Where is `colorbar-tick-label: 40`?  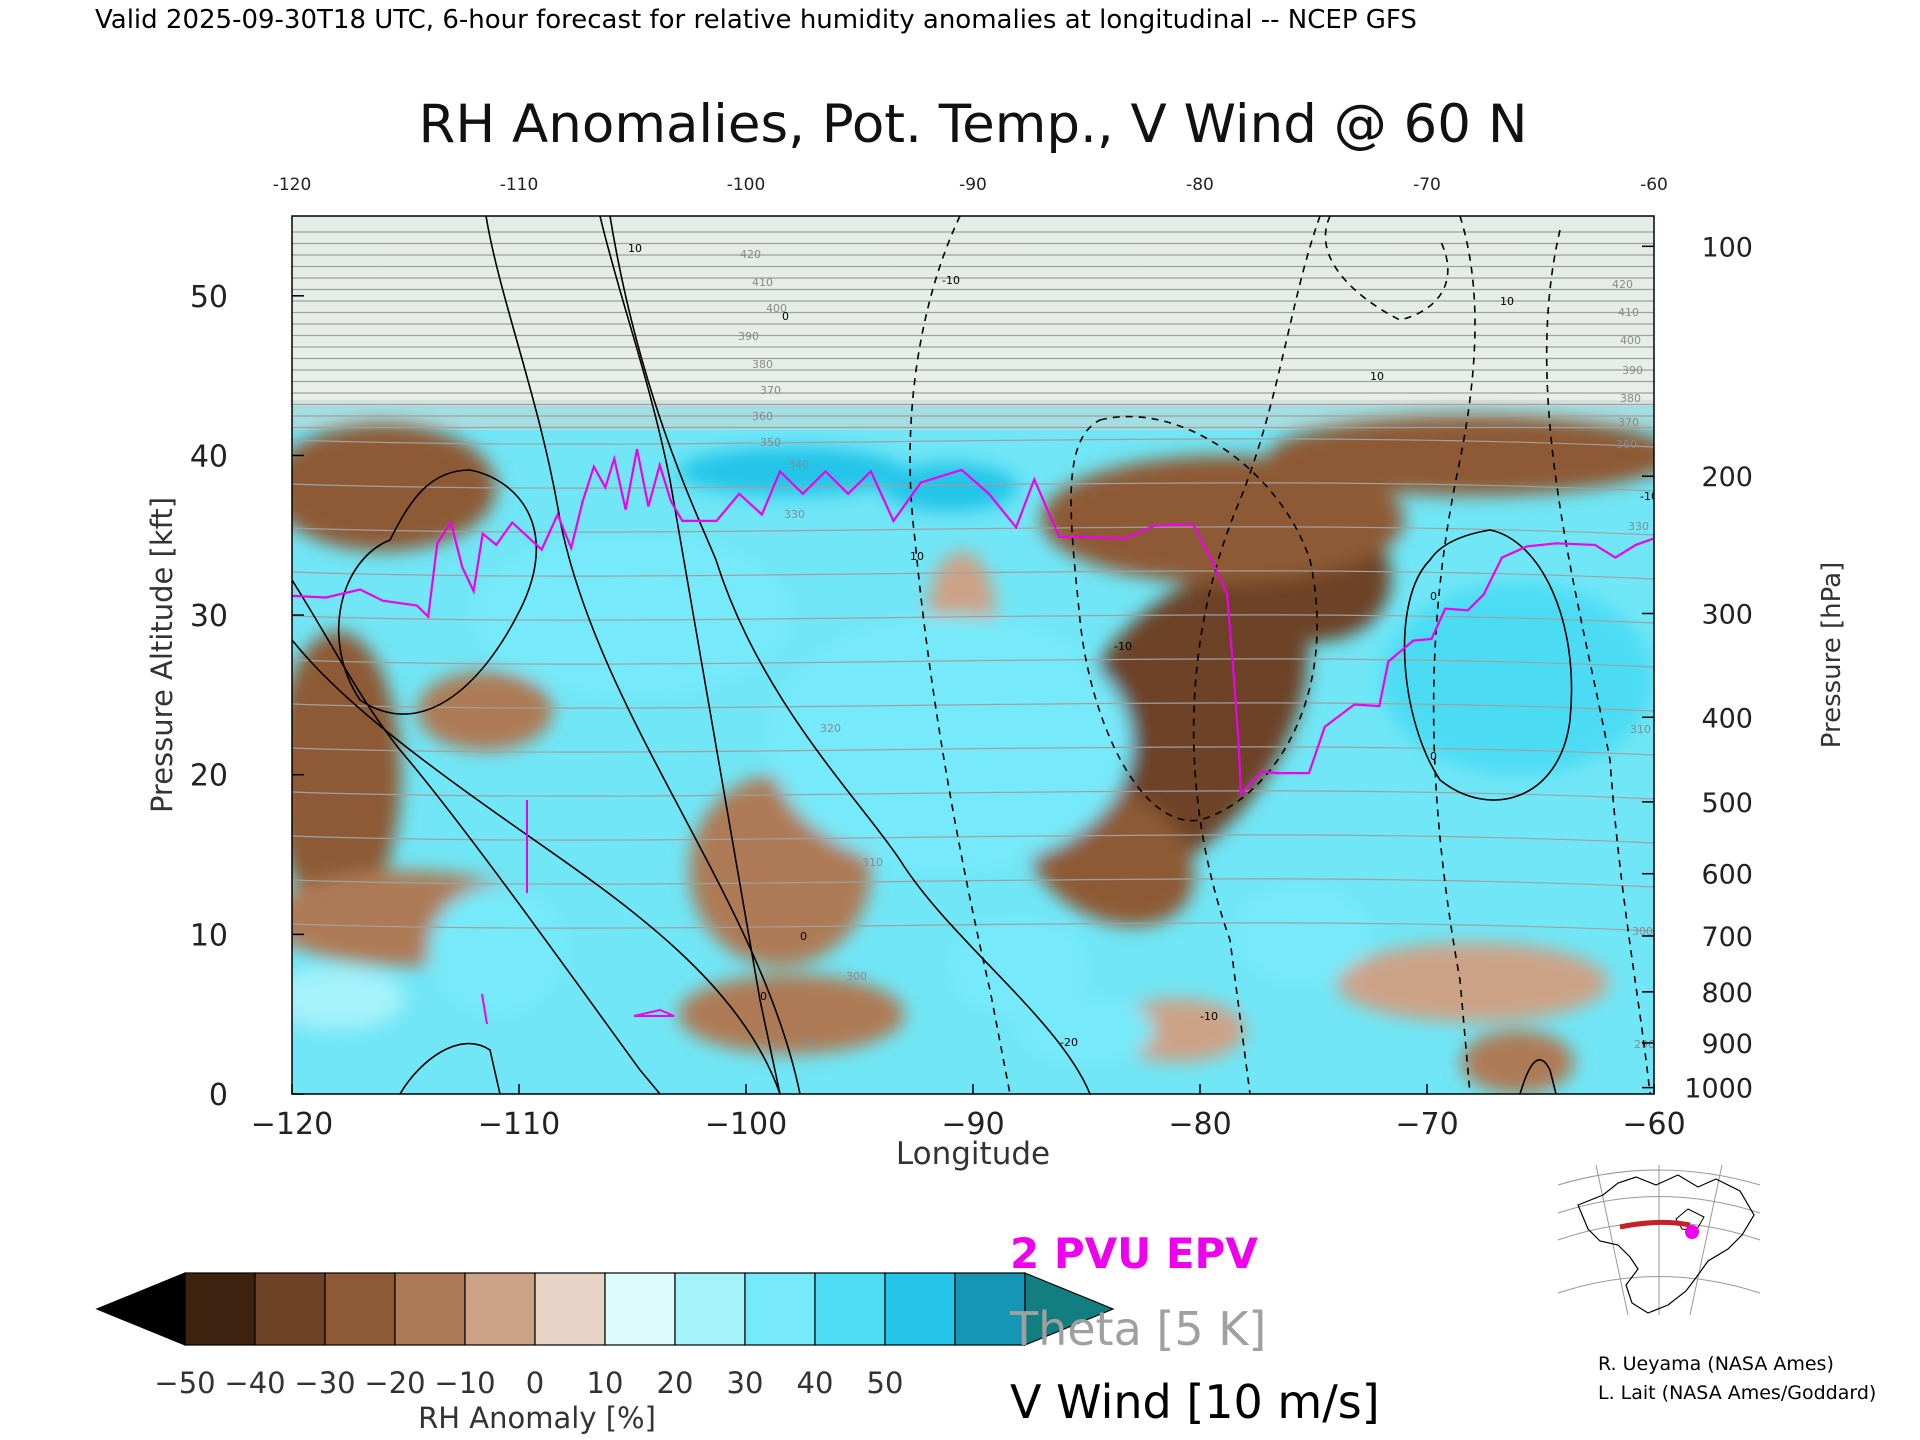
colorbar-tick-label: 40 is located at coordinates (815, 1383).